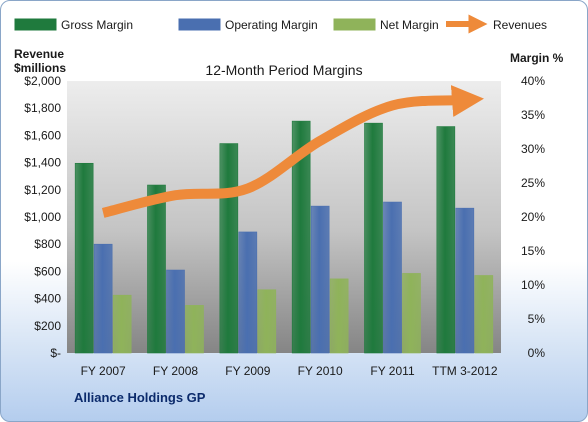 The height and width of the screenshot is (422, 588). I want to click on y-left-tick-label: $1,000, so click(42, 217).